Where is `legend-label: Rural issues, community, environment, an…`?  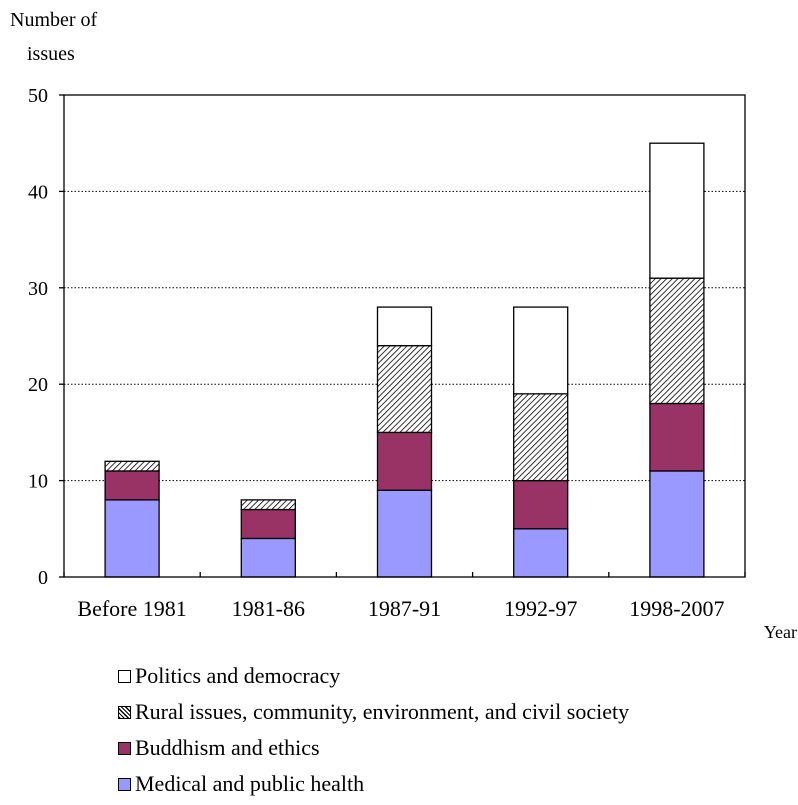
legend-label: Rural issues, community, environment, an… is located at coordinates (382, 711).